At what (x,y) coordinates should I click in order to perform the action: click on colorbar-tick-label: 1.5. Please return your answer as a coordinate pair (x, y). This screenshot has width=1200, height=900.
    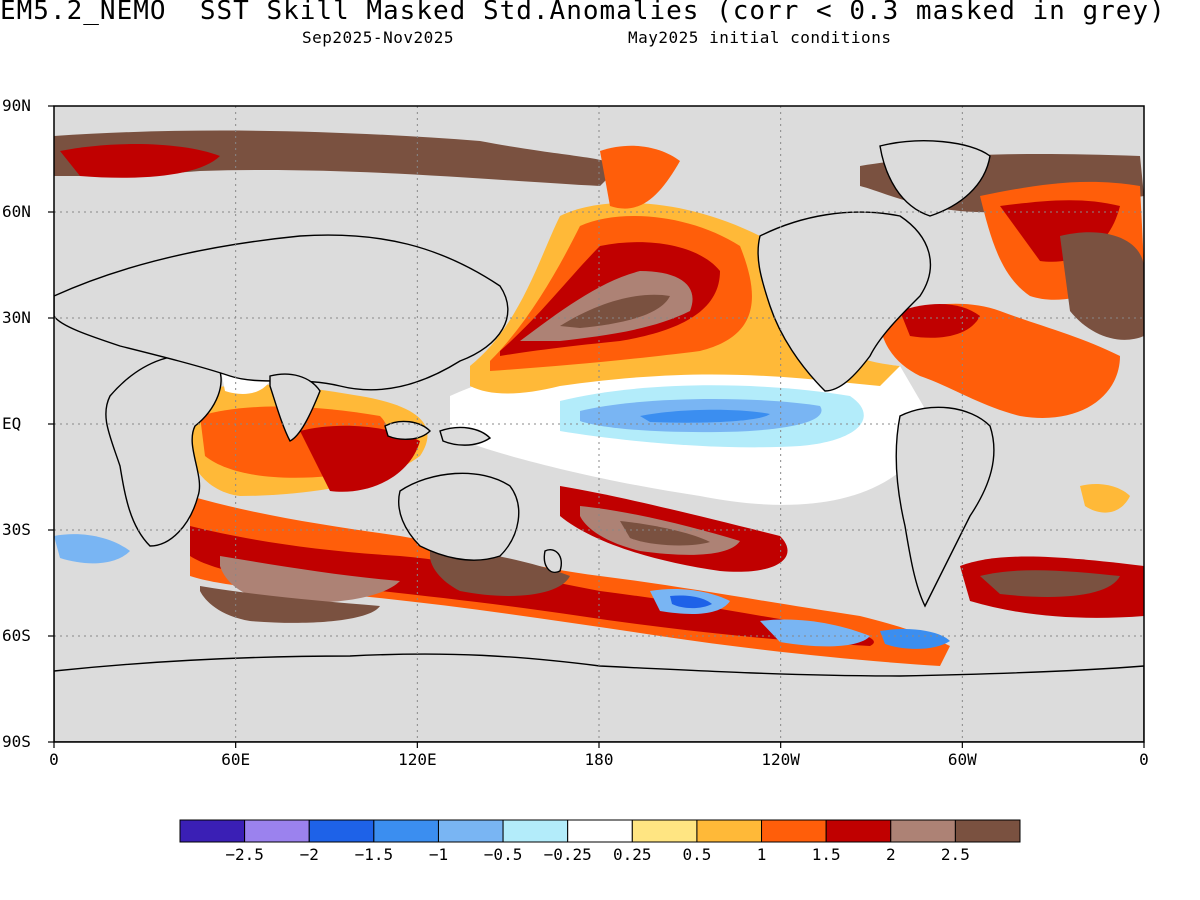
    Looking at the image, I should click on (826, 854).